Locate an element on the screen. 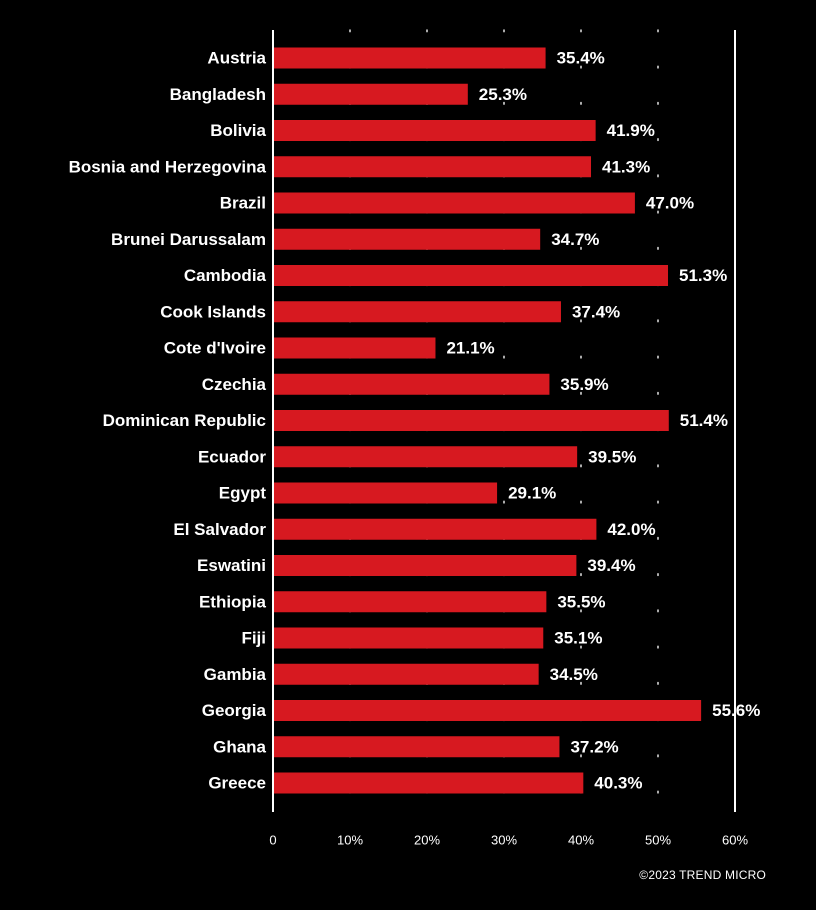  category-label-egypt: Egypt is located at coordinates (243, 493).